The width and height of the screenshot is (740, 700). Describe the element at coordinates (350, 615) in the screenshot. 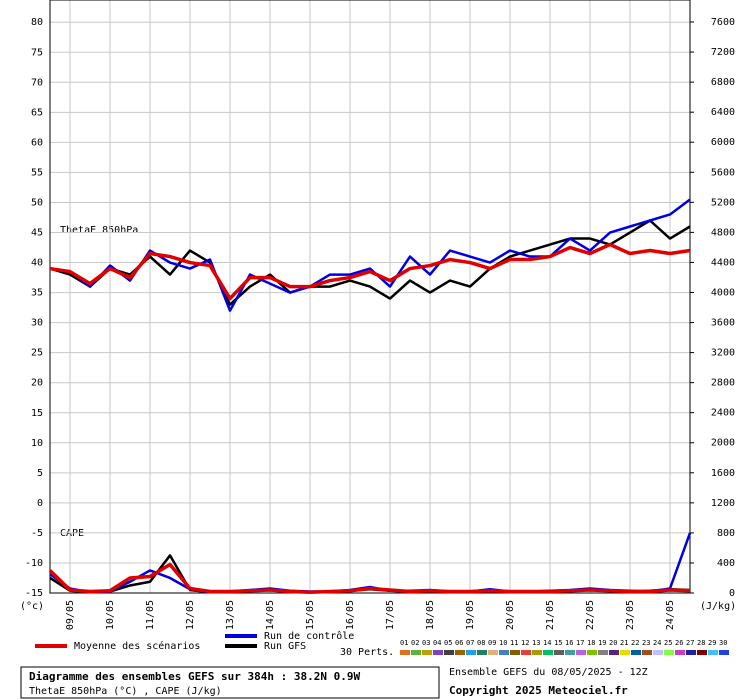

I see `x-tick-label: 16/05` at that location.